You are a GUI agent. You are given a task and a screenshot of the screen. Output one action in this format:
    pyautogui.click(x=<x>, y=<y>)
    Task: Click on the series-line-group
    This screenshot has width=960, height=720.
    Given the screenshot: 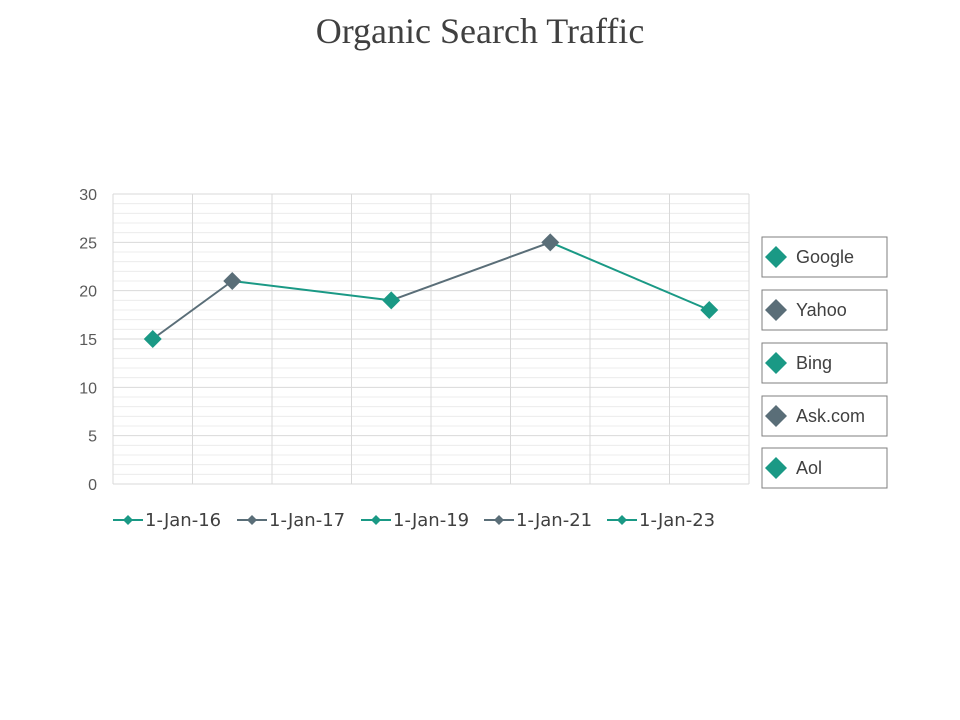 What is the action you would take?
    pyautogui.click(x=431, y=290)
    